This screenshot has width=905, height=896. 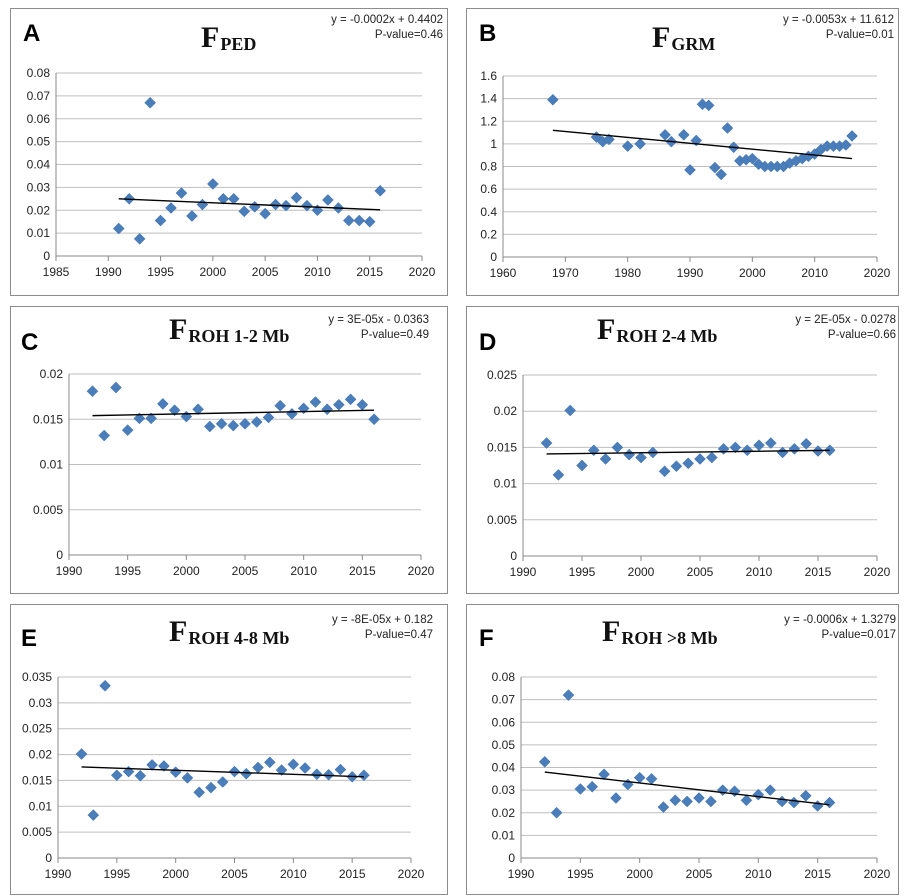 I want to click on panel-letter: F, so click(x=486, y=638).